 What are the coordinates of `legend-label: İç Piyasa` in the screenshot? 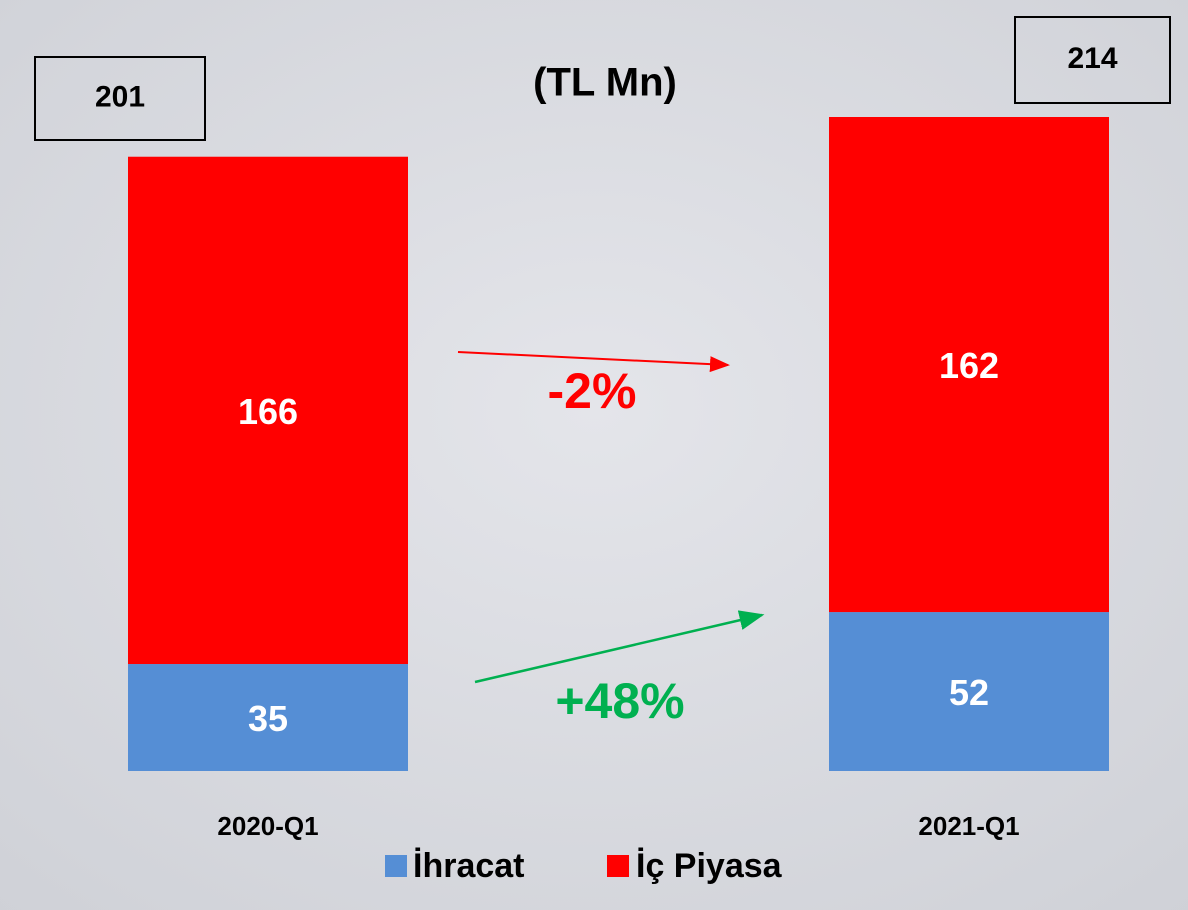 It's located at (709, 866).